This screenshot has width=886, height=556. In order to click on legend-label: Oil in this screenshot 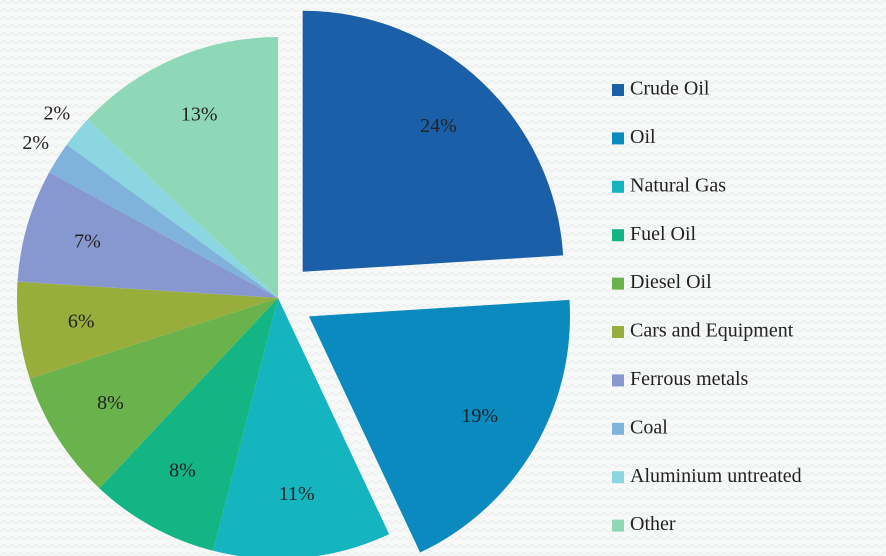, I will do `click(643, 137)`.